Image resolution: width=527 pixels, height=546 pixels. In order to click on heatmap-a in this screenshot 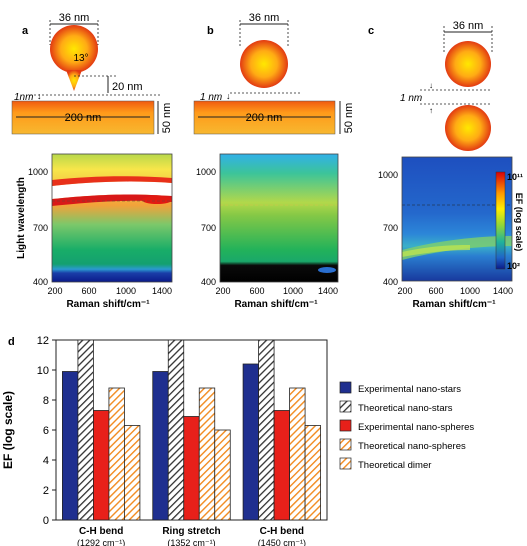, I will do `click(112, 218)`.